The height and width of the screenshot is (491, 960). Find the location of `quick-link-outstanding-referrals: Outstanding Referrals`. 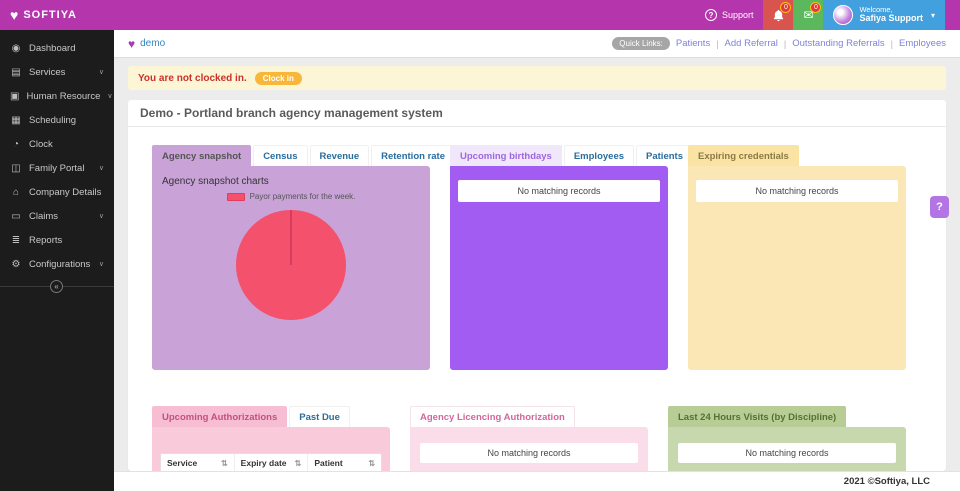

quick-link-outstanding-referrals: Outstanding Referrals is located at coordinates (838, 43).